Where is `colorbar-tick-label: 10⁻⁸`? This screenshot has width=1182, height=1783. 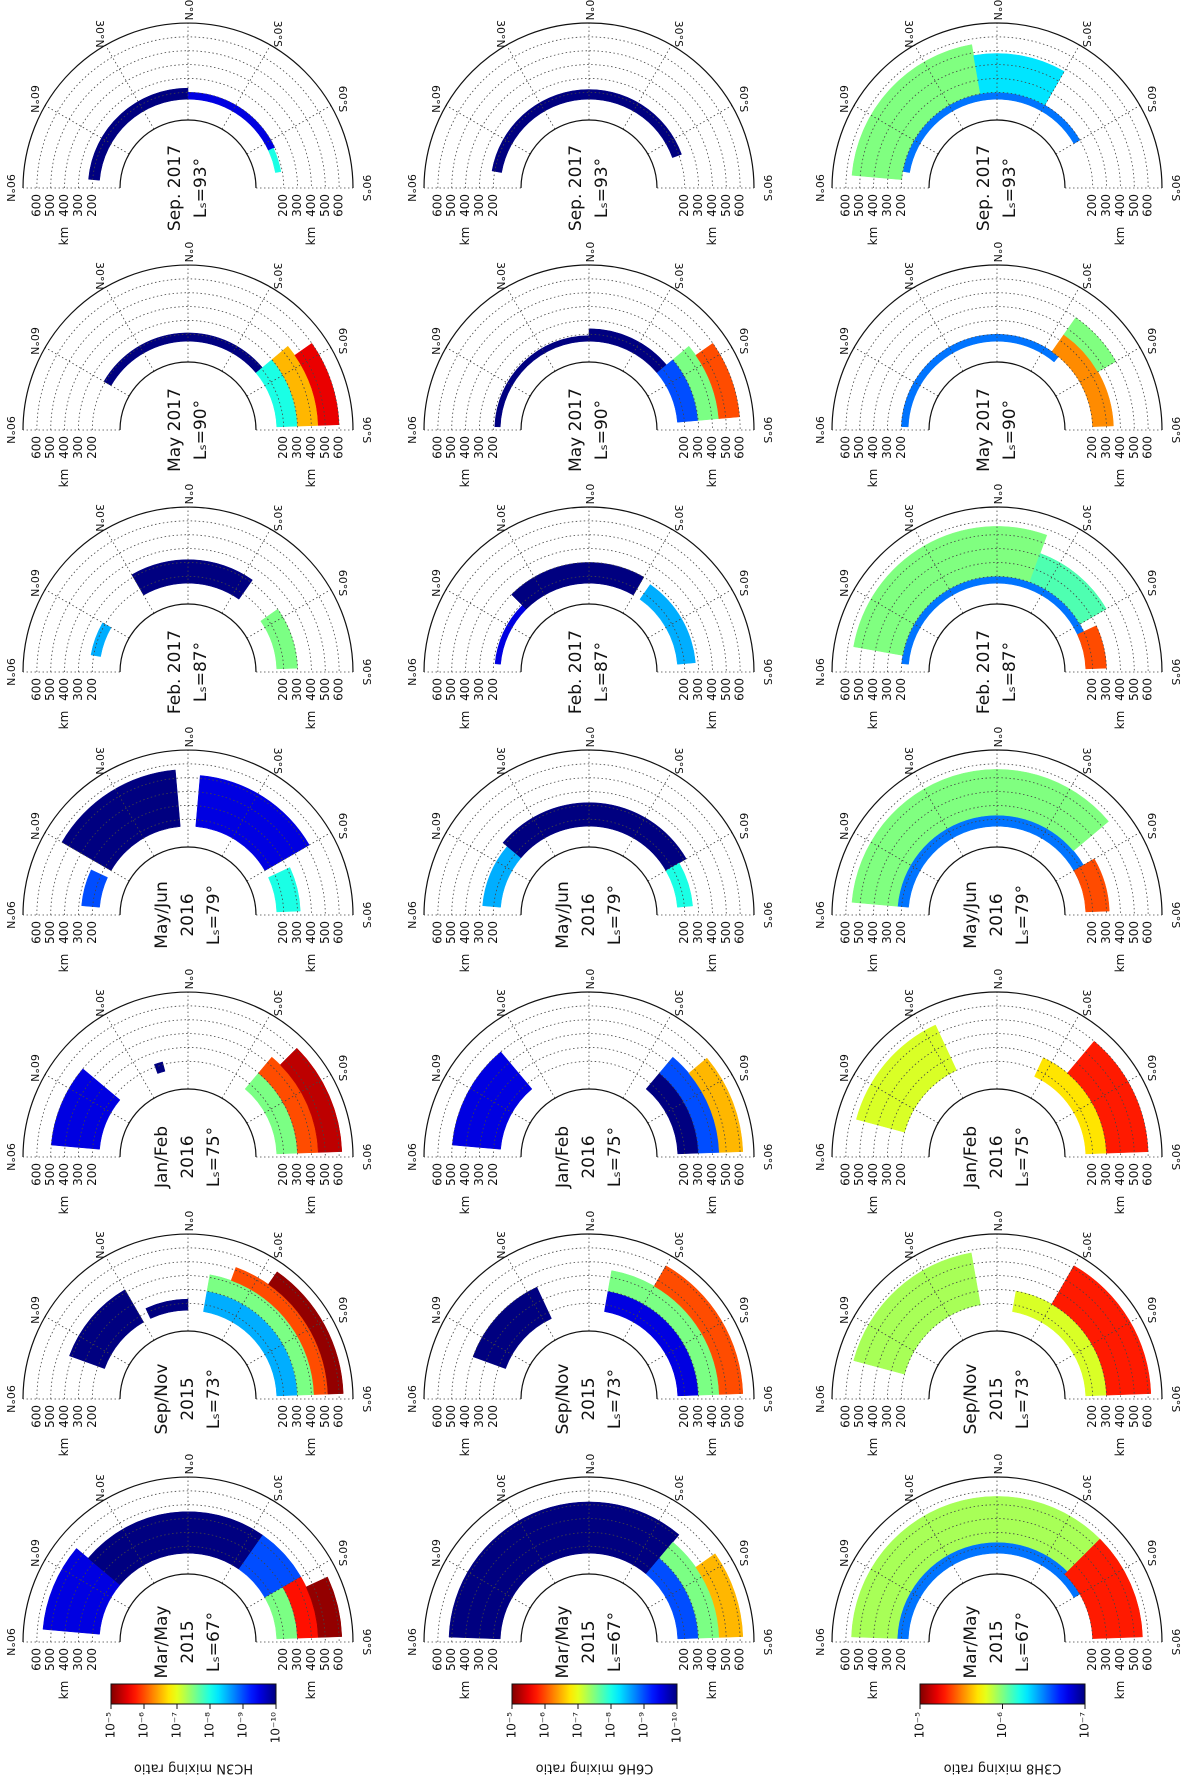 colorbar-tick-label: 10⁻⁸ is located at coordinates (210, 1725).